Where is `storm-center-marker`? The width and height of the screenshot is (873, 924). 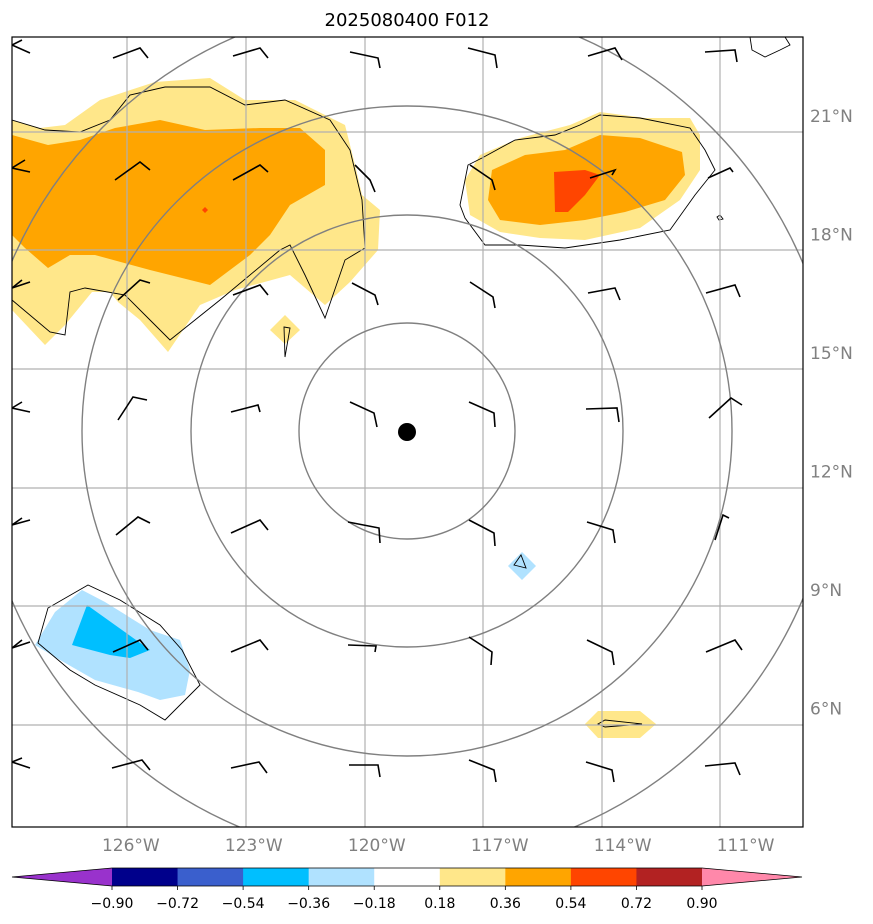
storm-center-marker is located at coordinates (407, 432).